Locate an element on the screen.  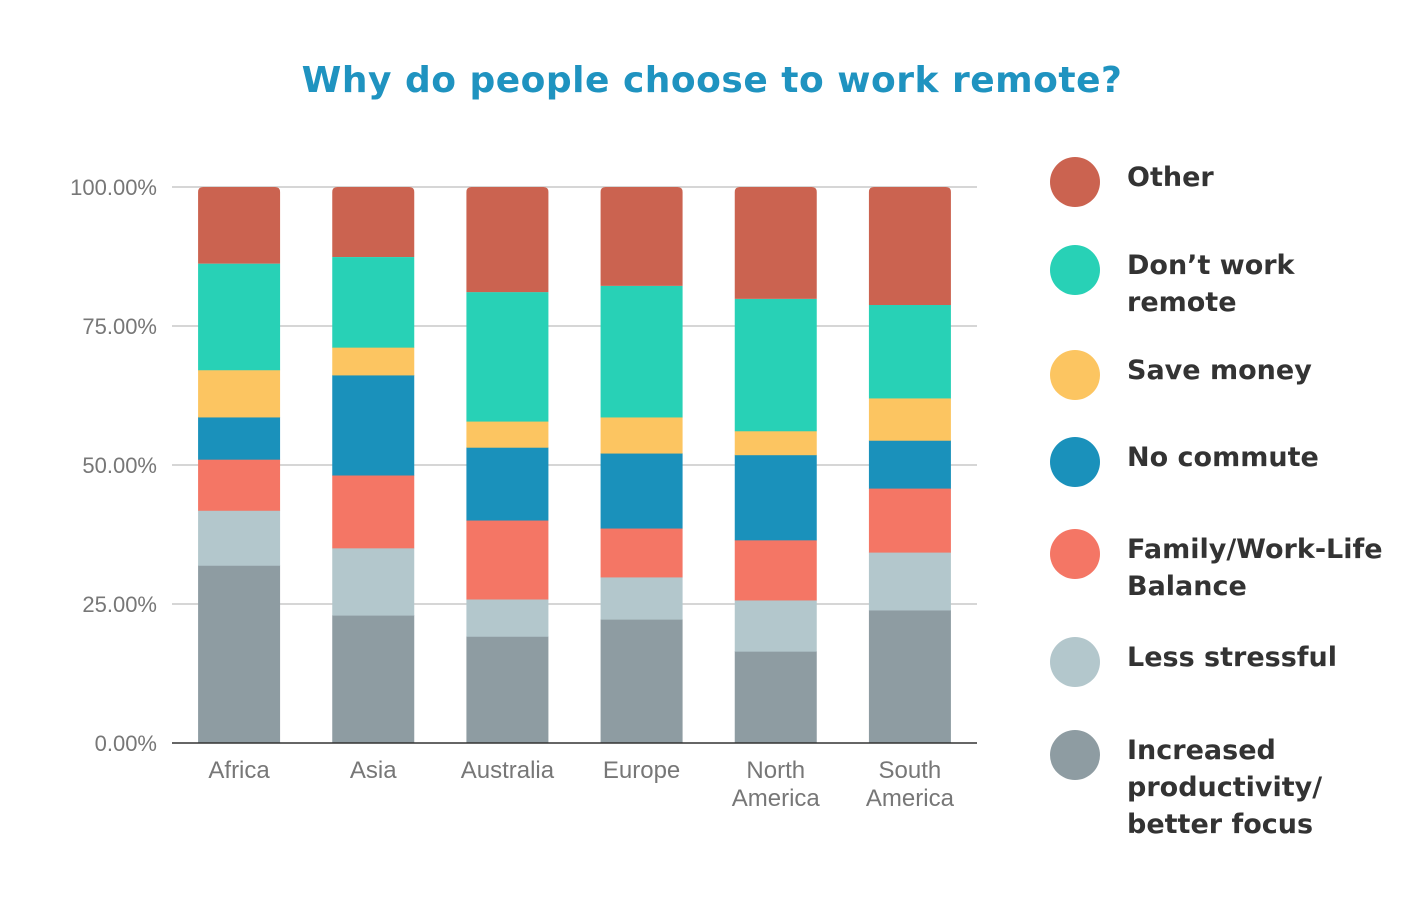
legend-item: Save money is located at coordinates (1181, 375).